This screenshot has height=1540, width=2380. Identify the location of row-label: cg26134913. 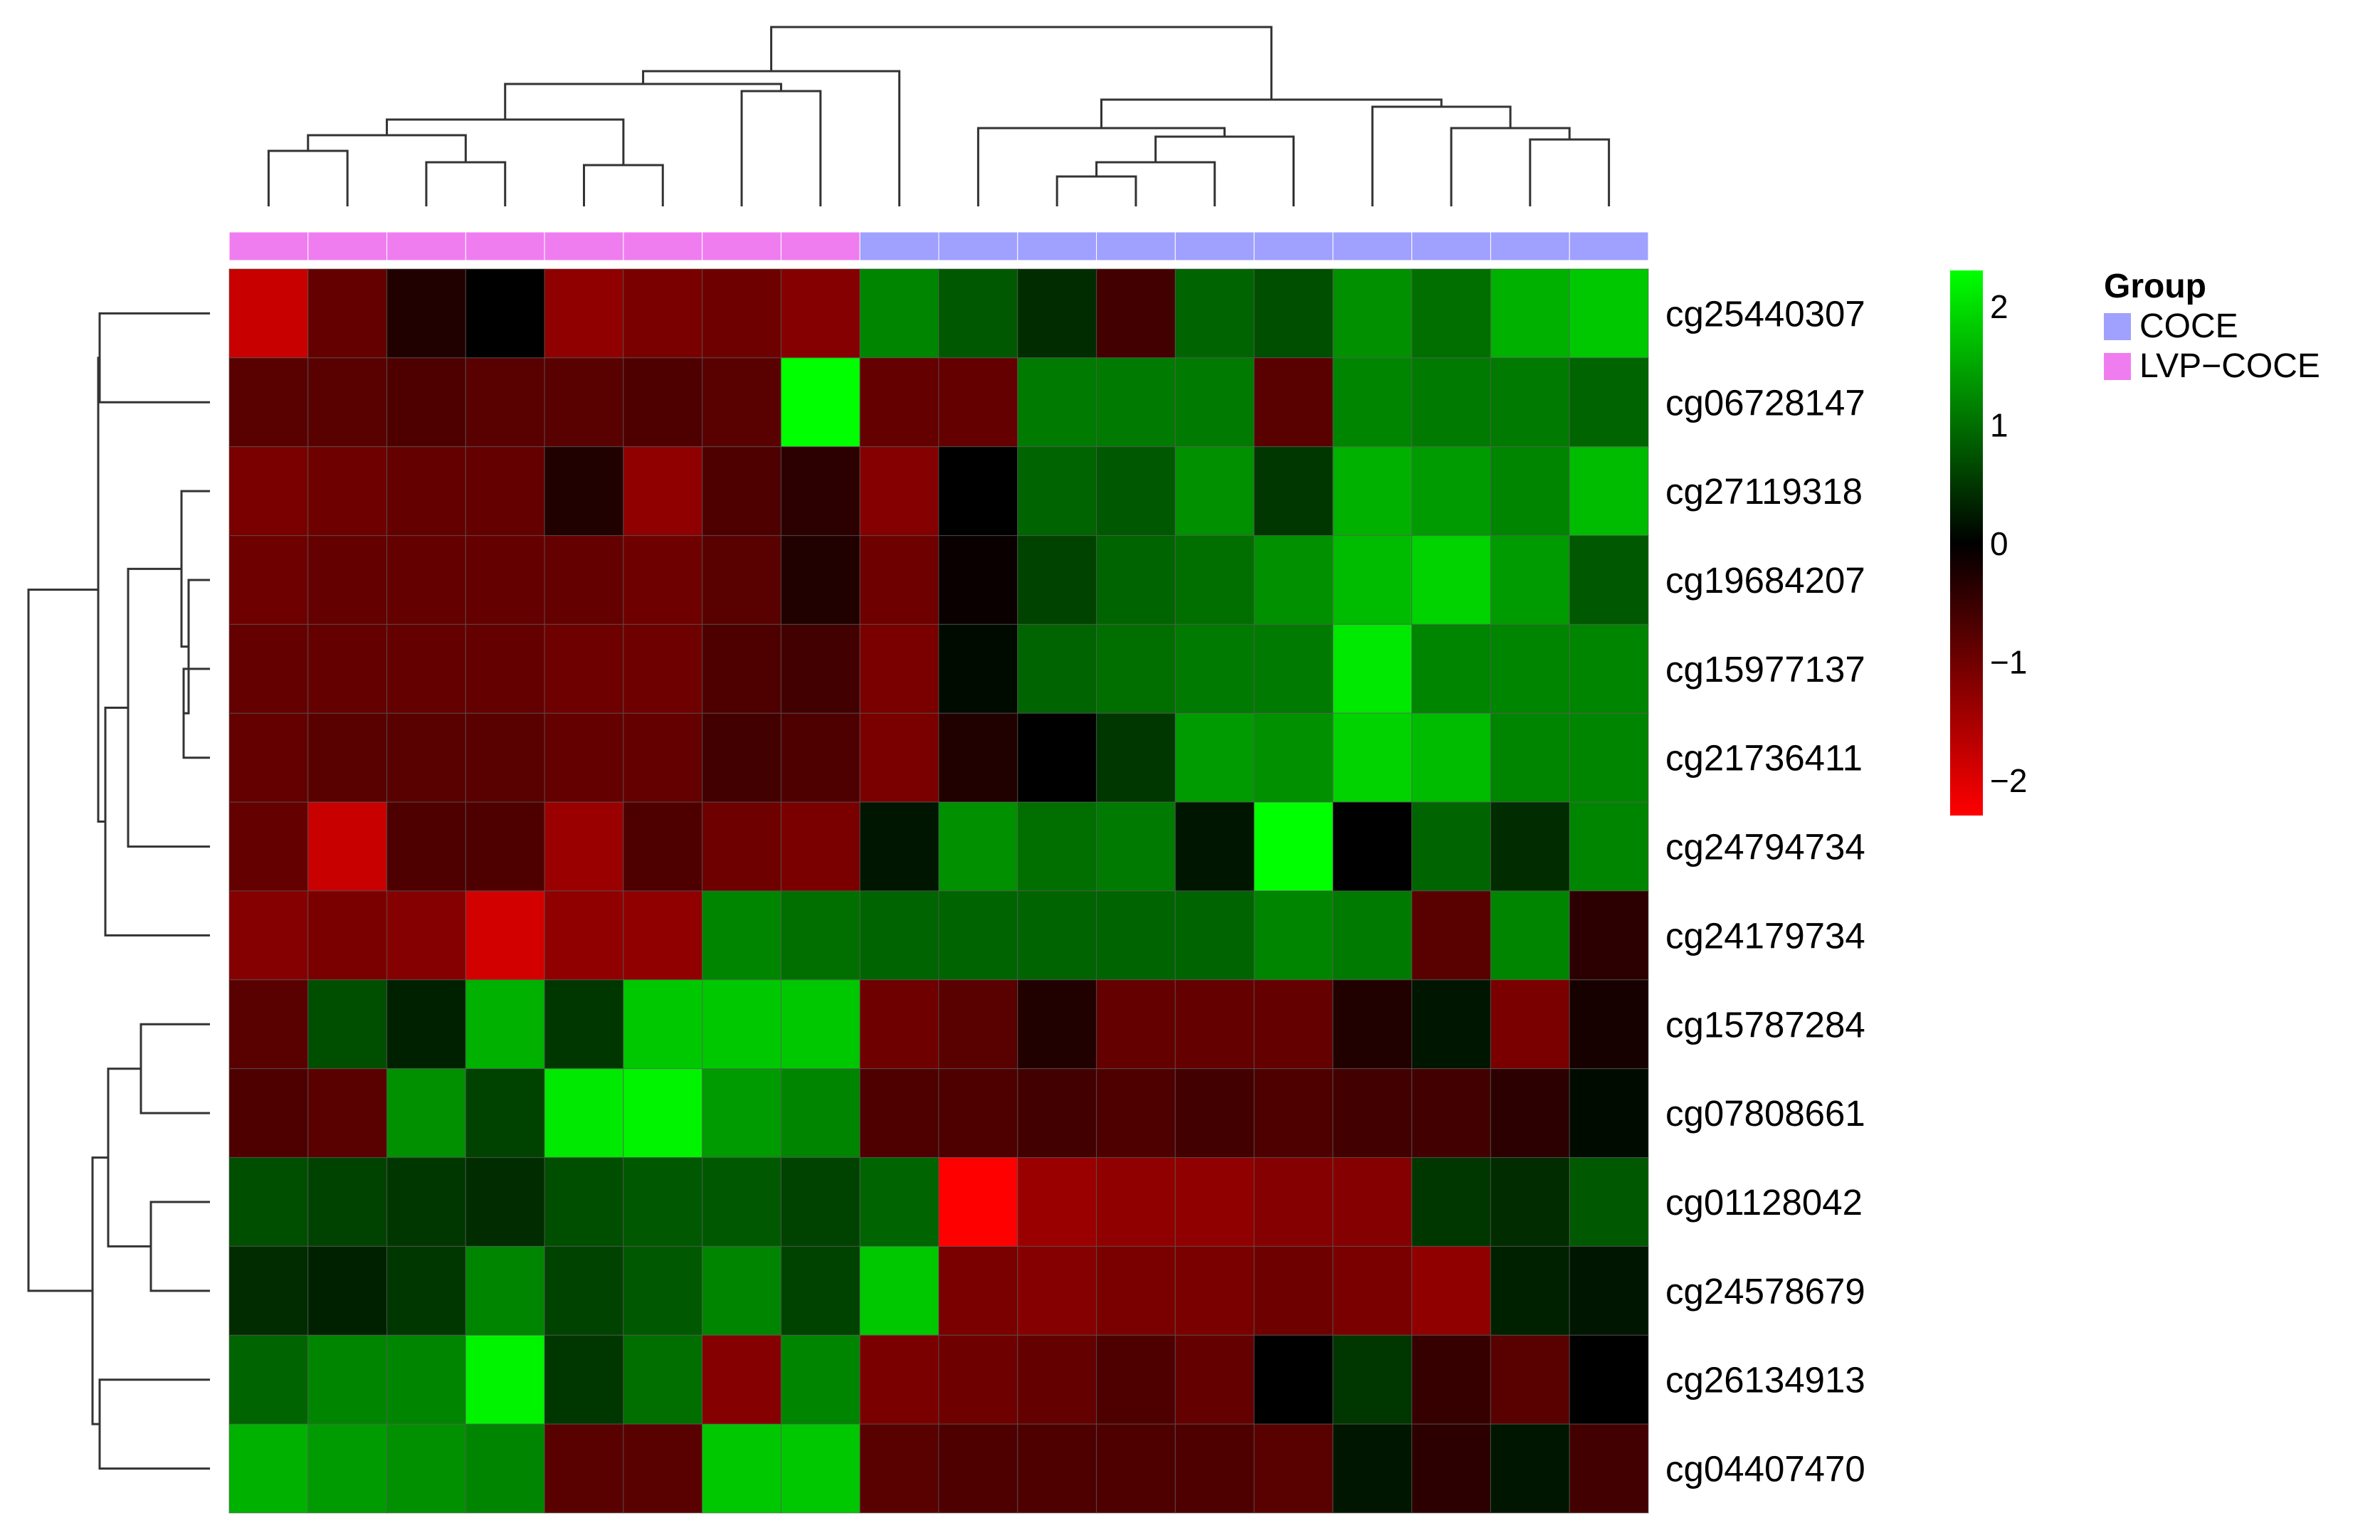
(1765, 1380).